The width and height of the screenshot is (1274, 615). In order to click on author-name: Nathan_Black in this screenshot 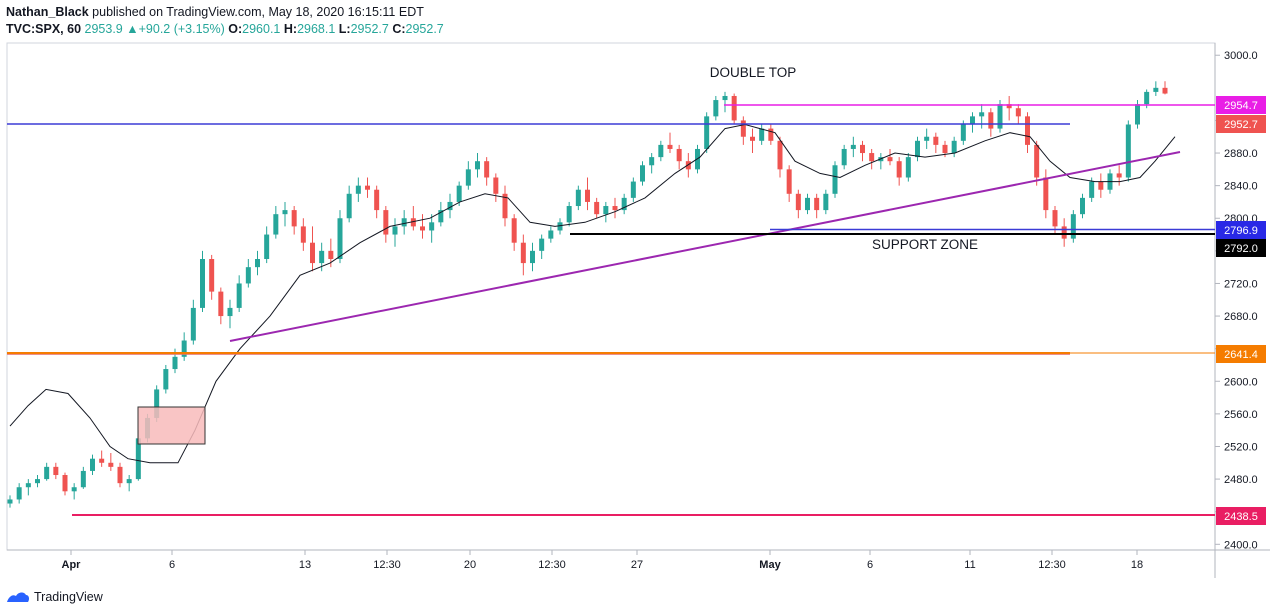, I will do `click(47, 12)`.